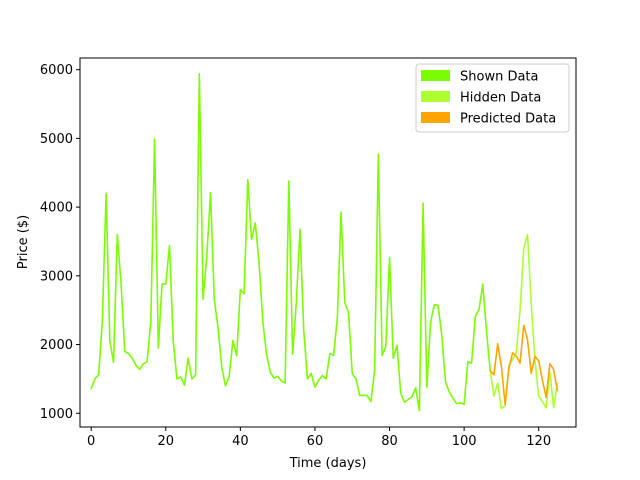 Image resolution: width=640 pixels, height=480 pixels. Describe the element at coordinates (464, 441) in the screenshot. I see `x-tick-label: 100` at that location.